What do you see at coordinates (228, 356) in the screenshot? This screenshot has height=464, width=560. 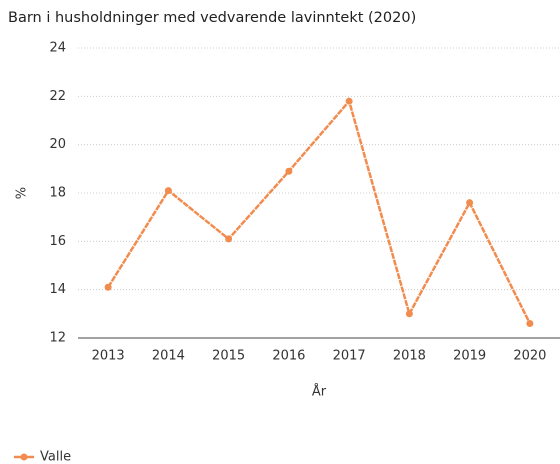 I see `x-tick-label: 2015` at bounding box center [228, 356].